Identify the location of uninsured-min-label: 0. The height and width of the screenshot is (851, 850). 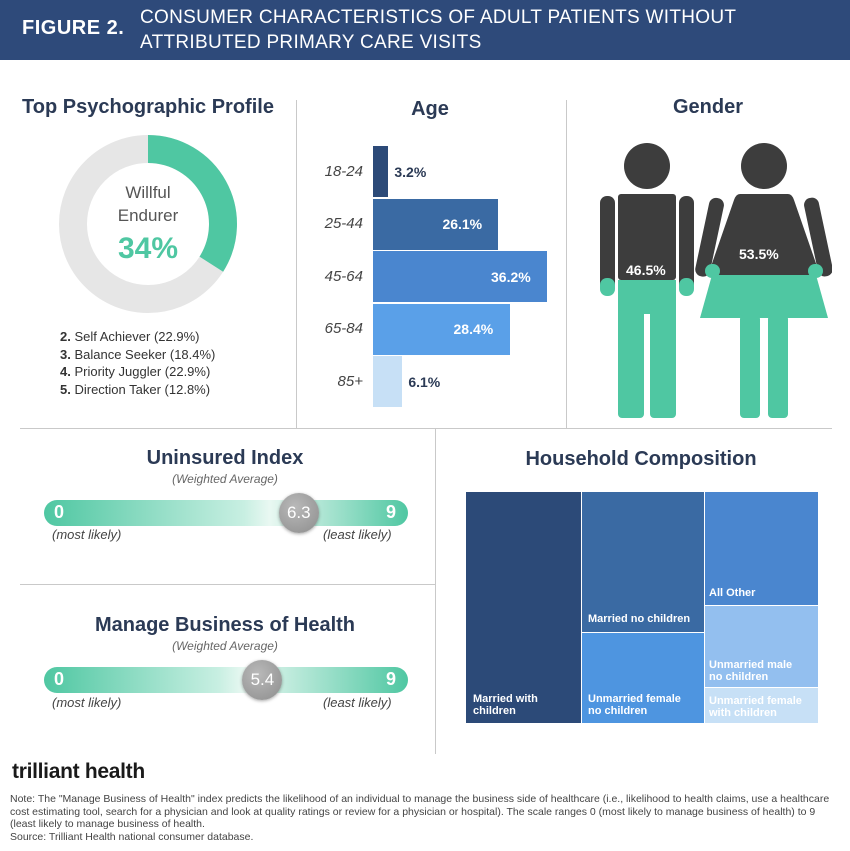
(59, 512).